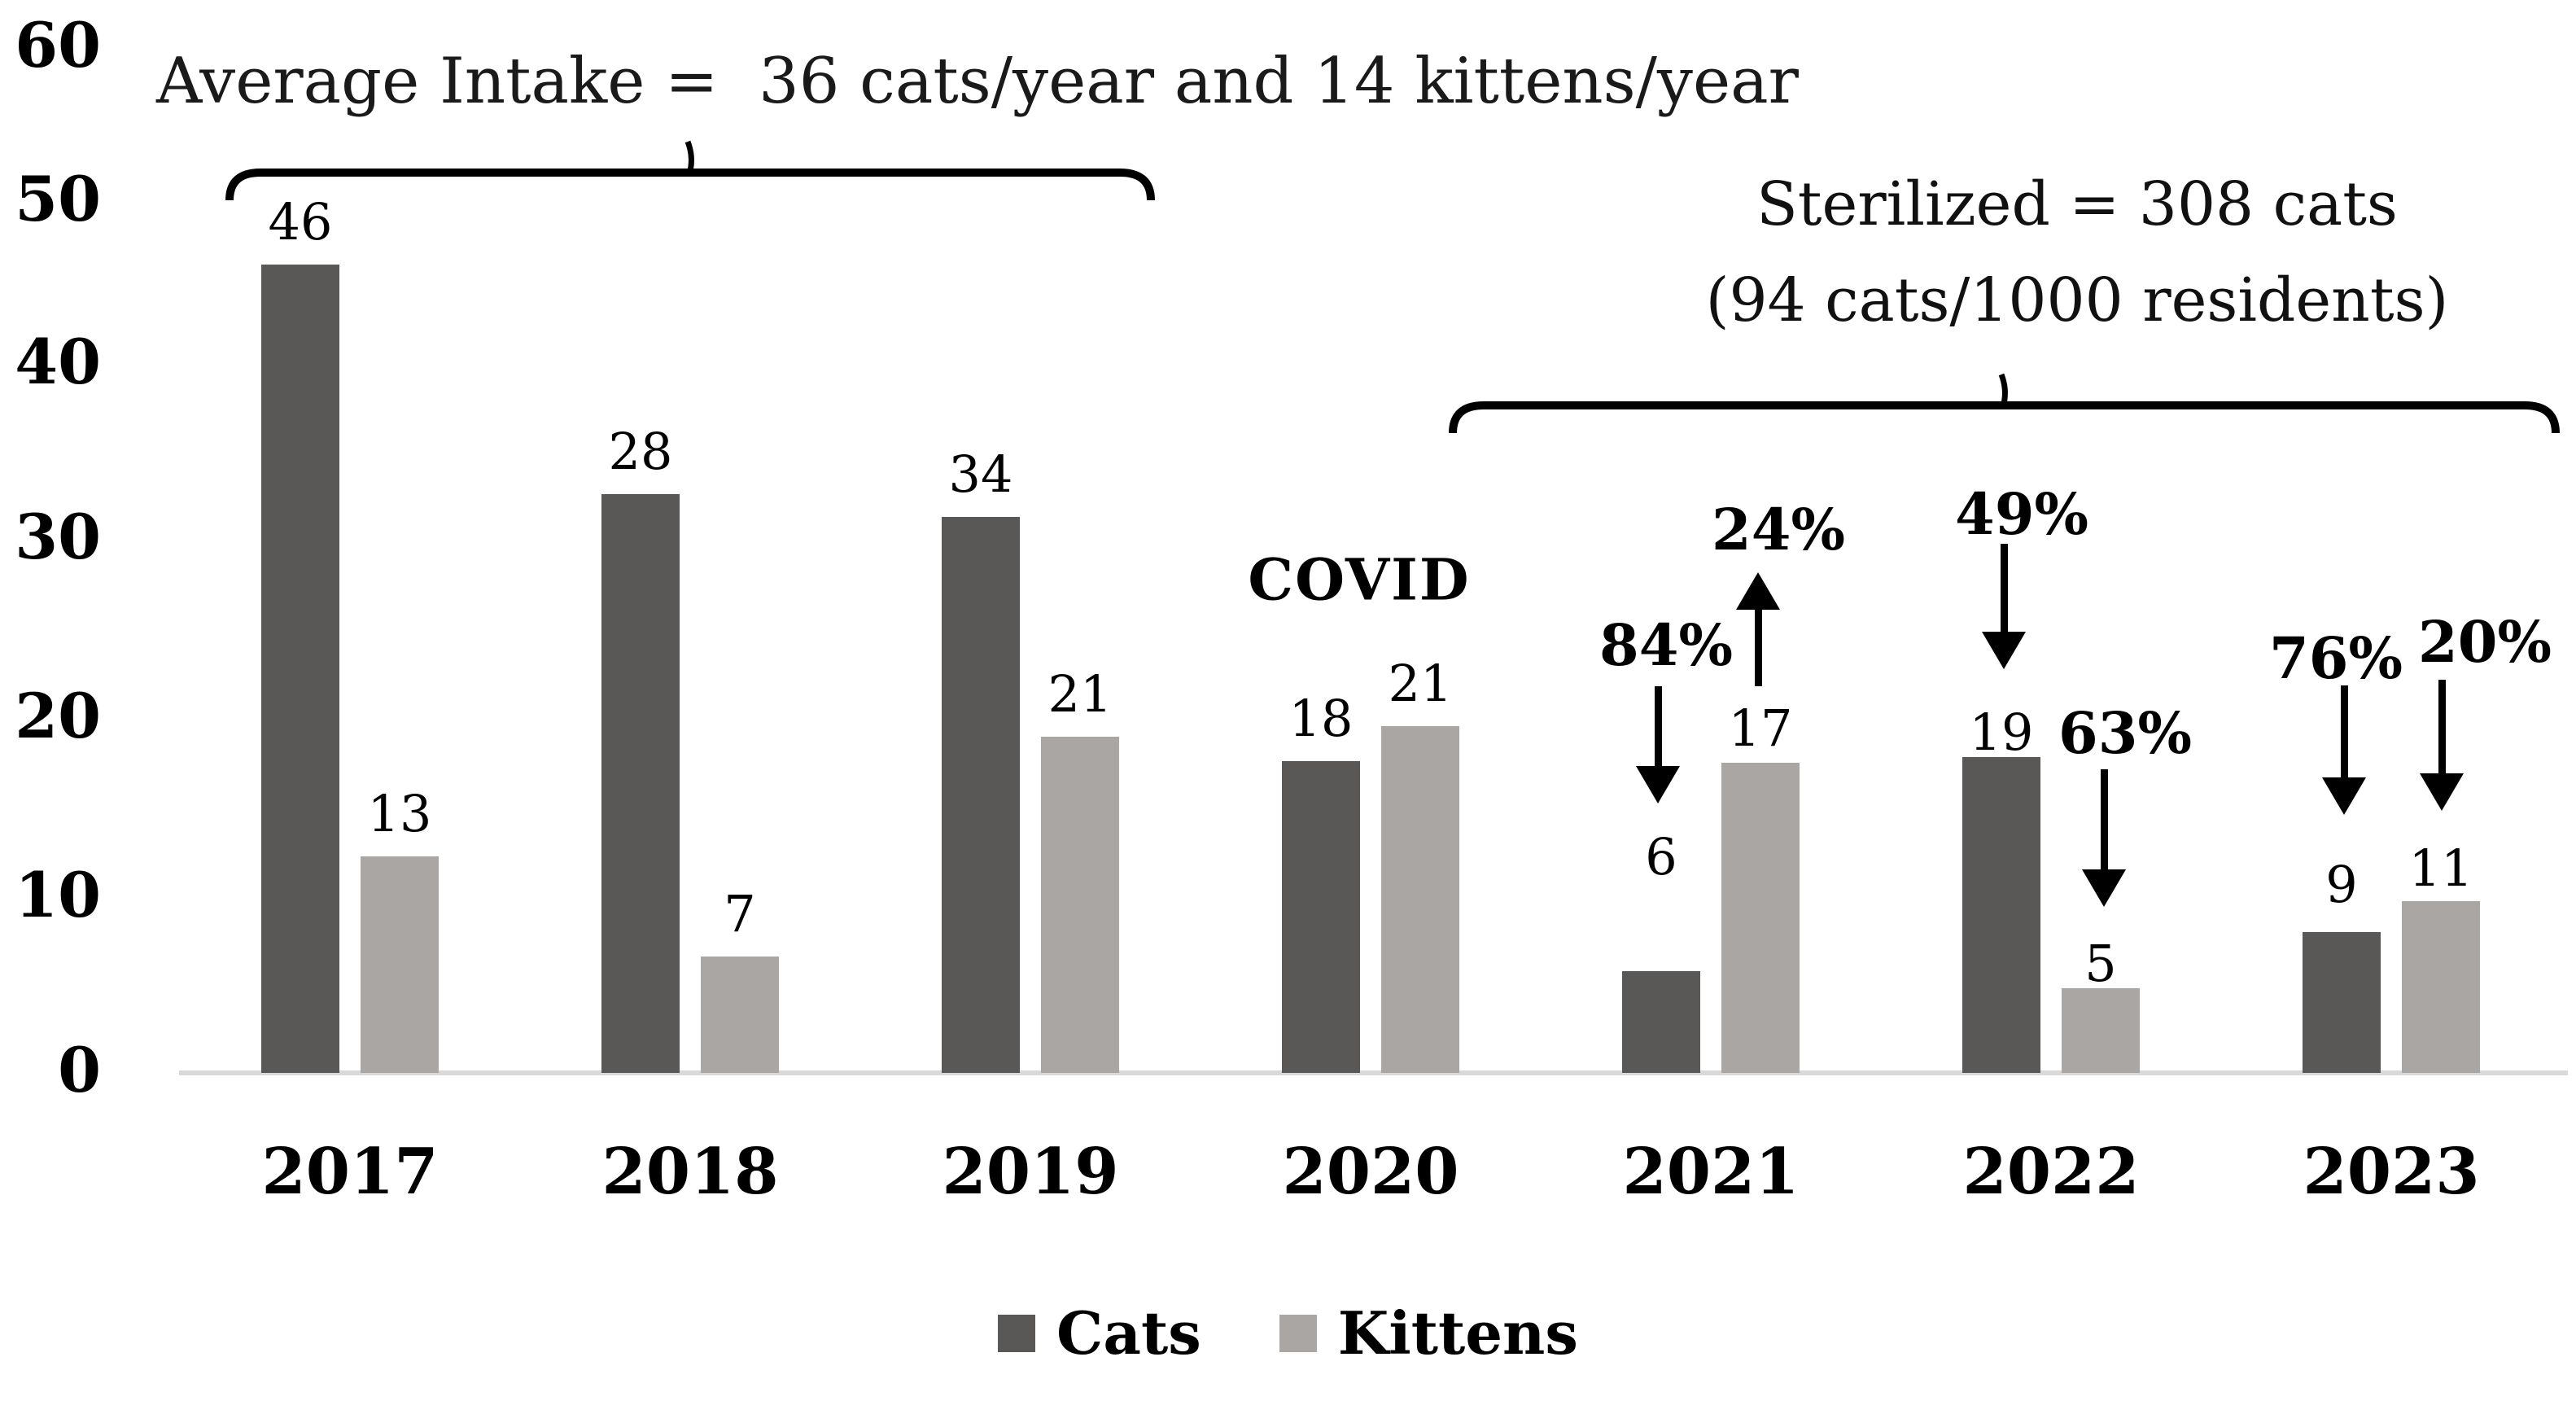 This screenshot has height=1414, width=2576. I want to click on legend: Cats Kittens, so click(1288, 1333).